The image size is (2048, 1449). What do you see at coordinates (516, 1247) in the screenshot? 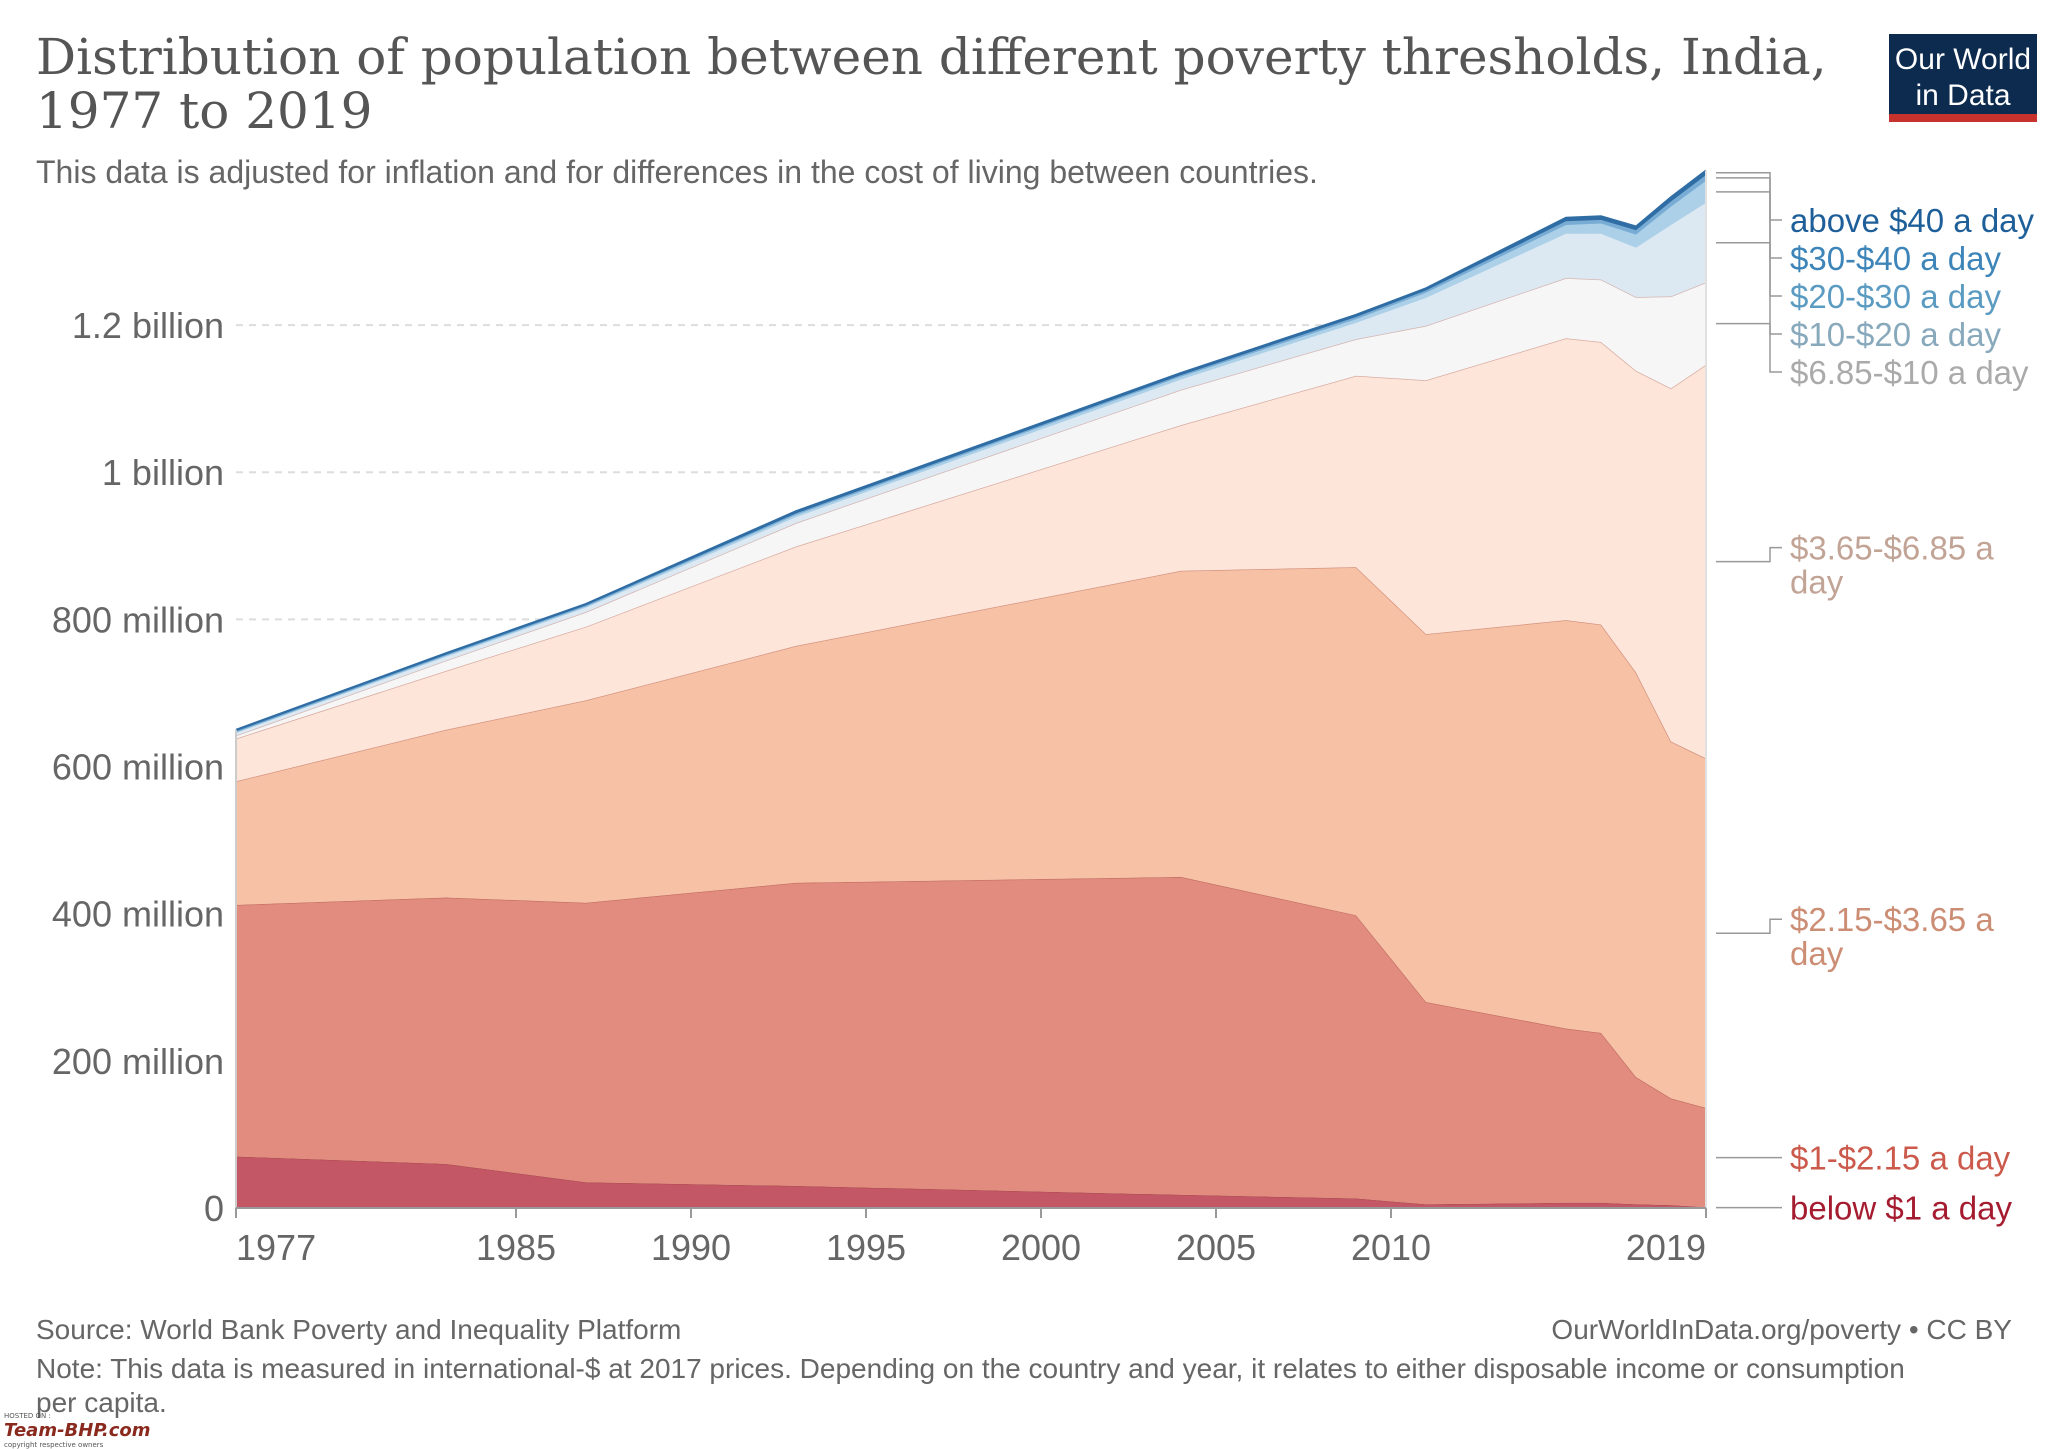
I see `x-tick-label: 1985` at bounding box center [516, 1247].